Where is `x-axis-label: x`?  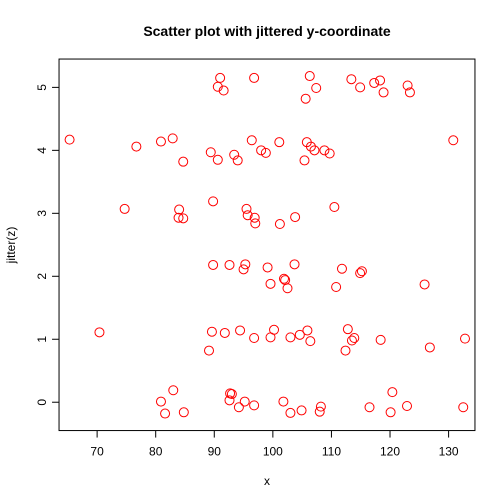 x-axis-label: x is located at coordinates (267, 481).